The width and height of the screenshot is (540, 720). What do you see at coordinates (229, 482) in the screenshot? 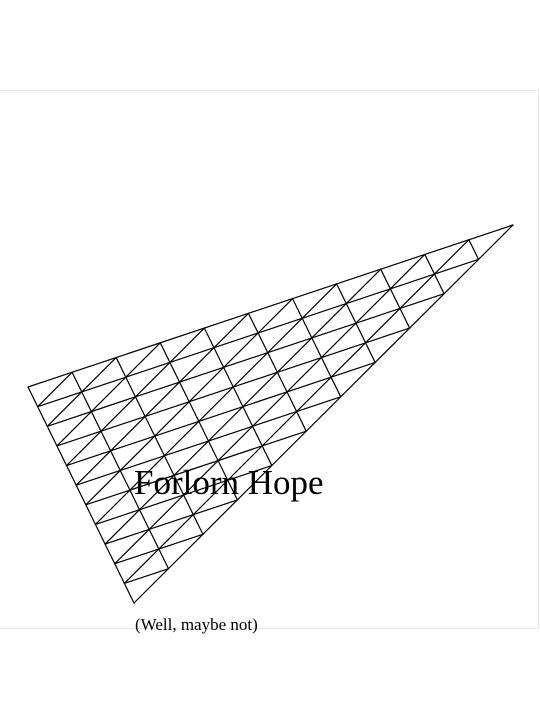
I see `figure-title: Forlorn Hope` at bounding box center [229, 482].